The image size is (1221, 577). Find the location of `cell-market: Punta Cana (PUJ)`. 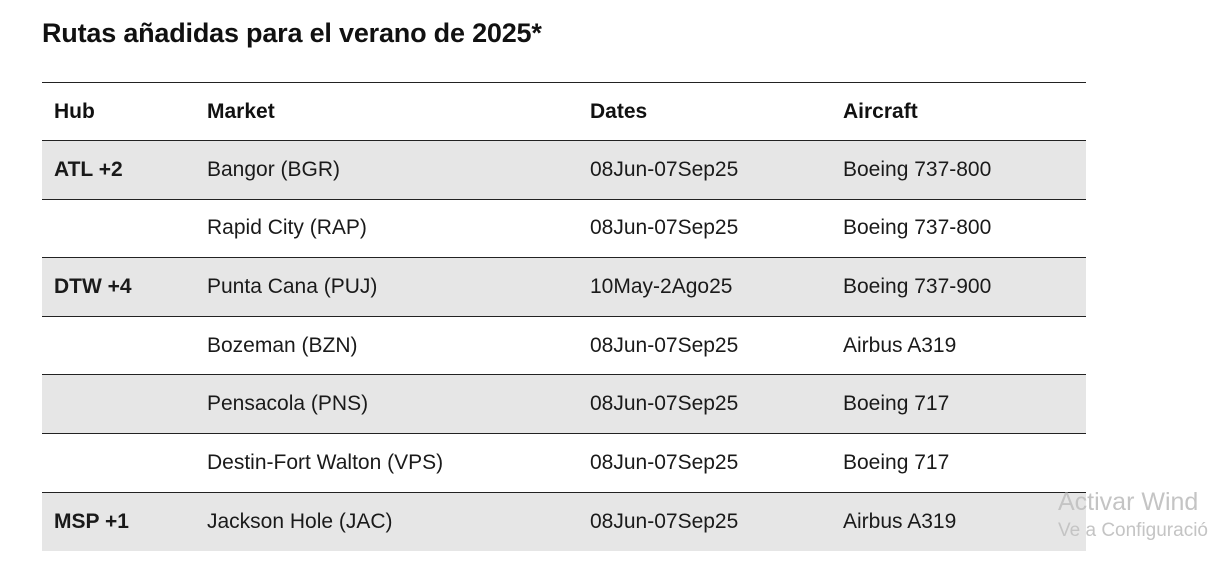

cell-market: Punta Cana (PUJ) is located at coordinates (292, 286).